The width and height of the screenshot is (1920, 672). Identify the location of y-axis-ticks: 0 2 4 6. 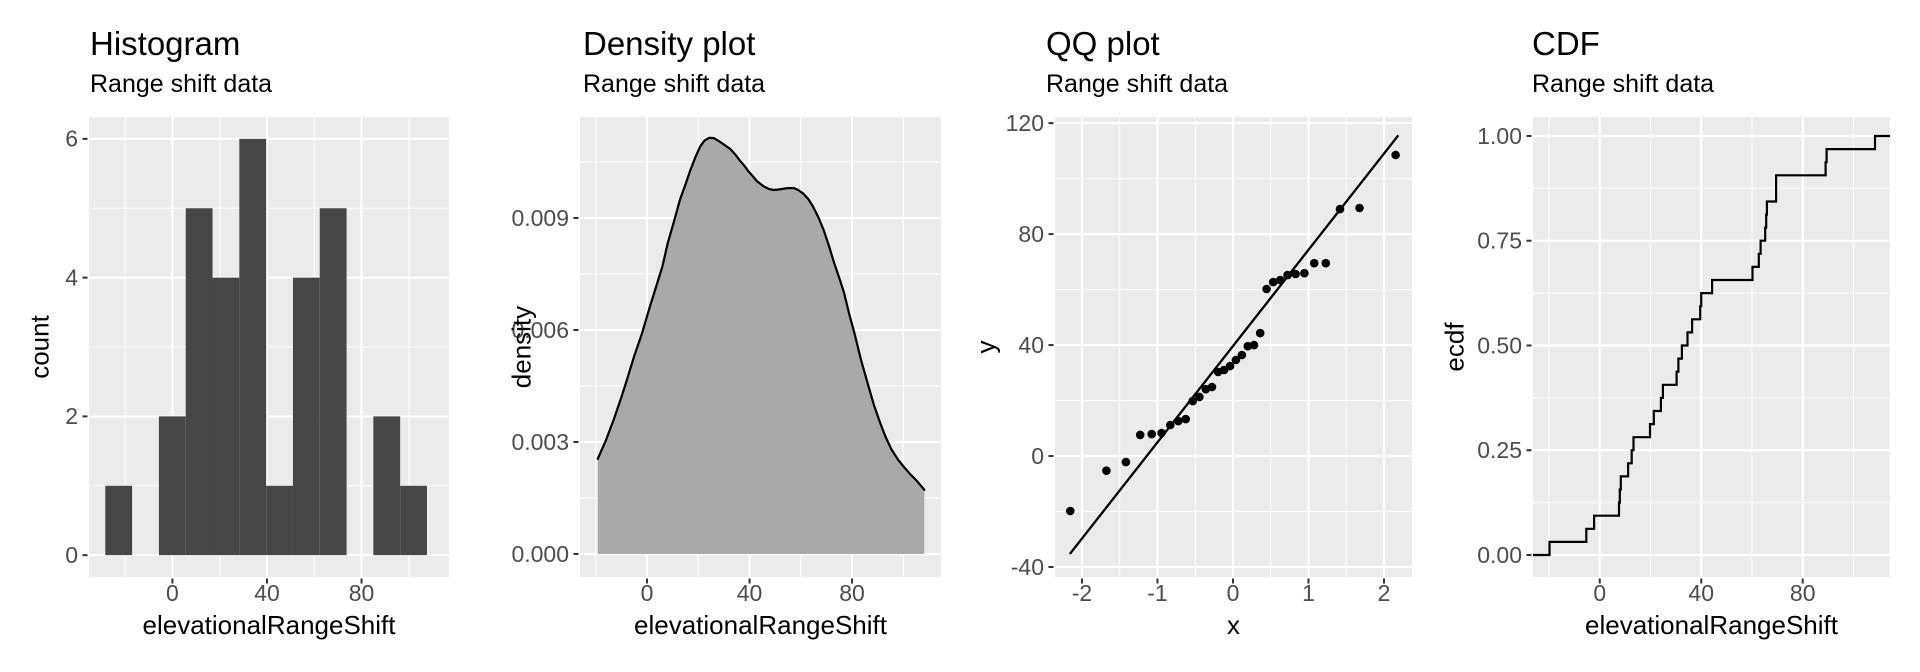
(76, 347).